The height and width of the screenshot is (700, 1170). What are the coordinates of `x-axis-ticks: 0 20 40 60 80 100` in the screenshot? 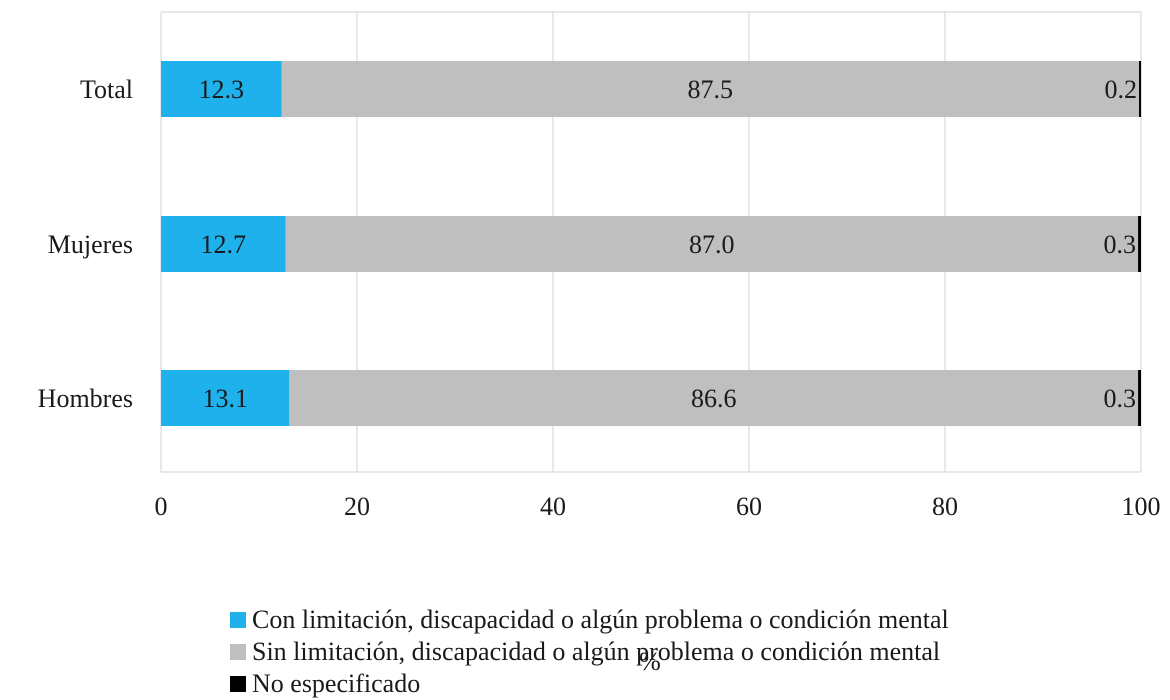 It's located at (658, 506).